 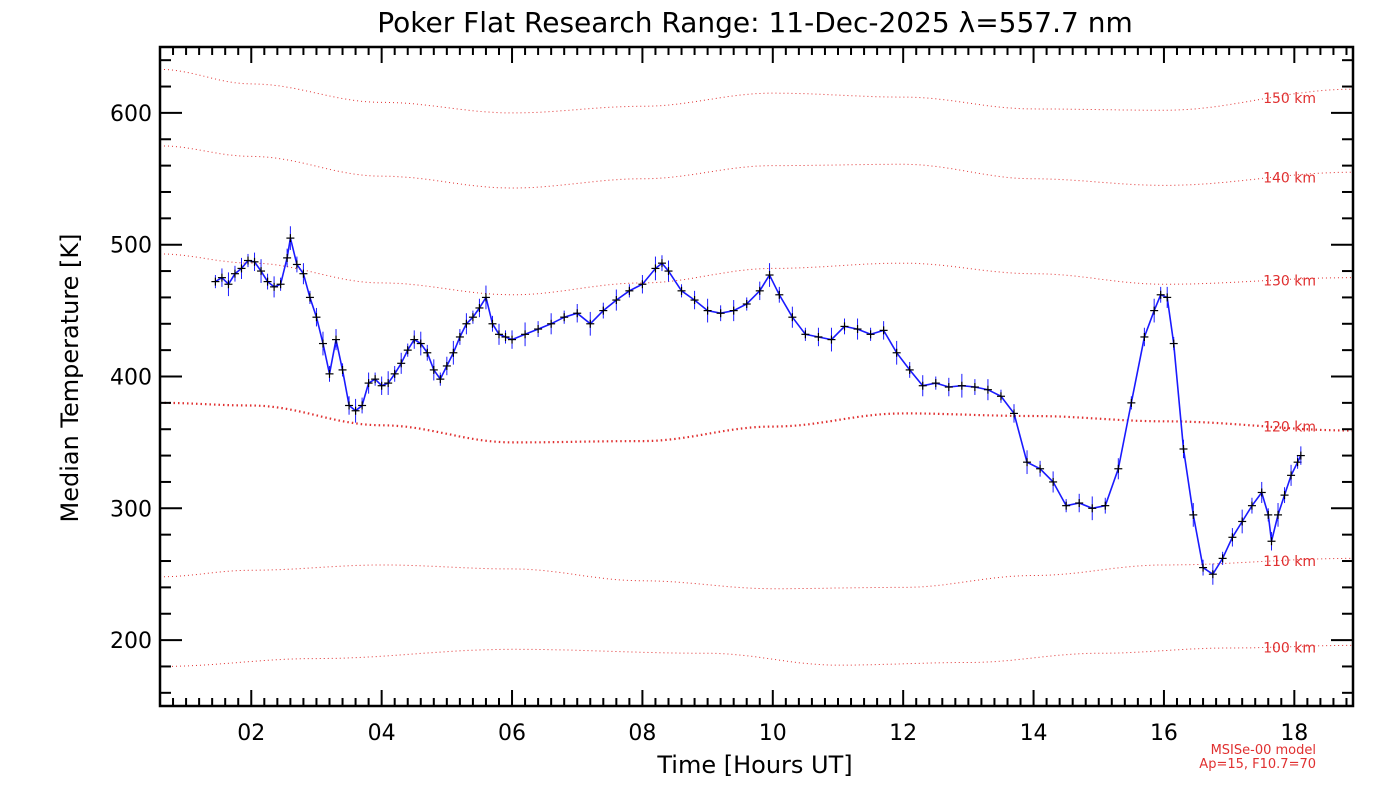 What do you see at coordinates (1294, 733) in the screenshot?
I see `x-tick-label: 18` at bounding box center [1294, 733].